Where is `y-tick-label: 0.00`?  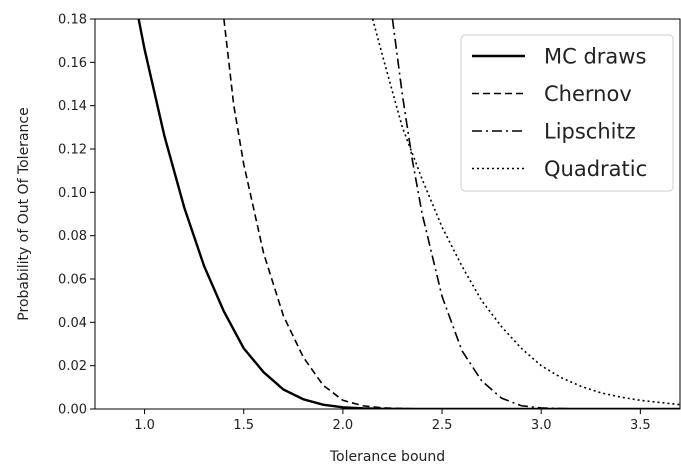 y-tick-label: 0.00 is located at coordinates (72, 410).